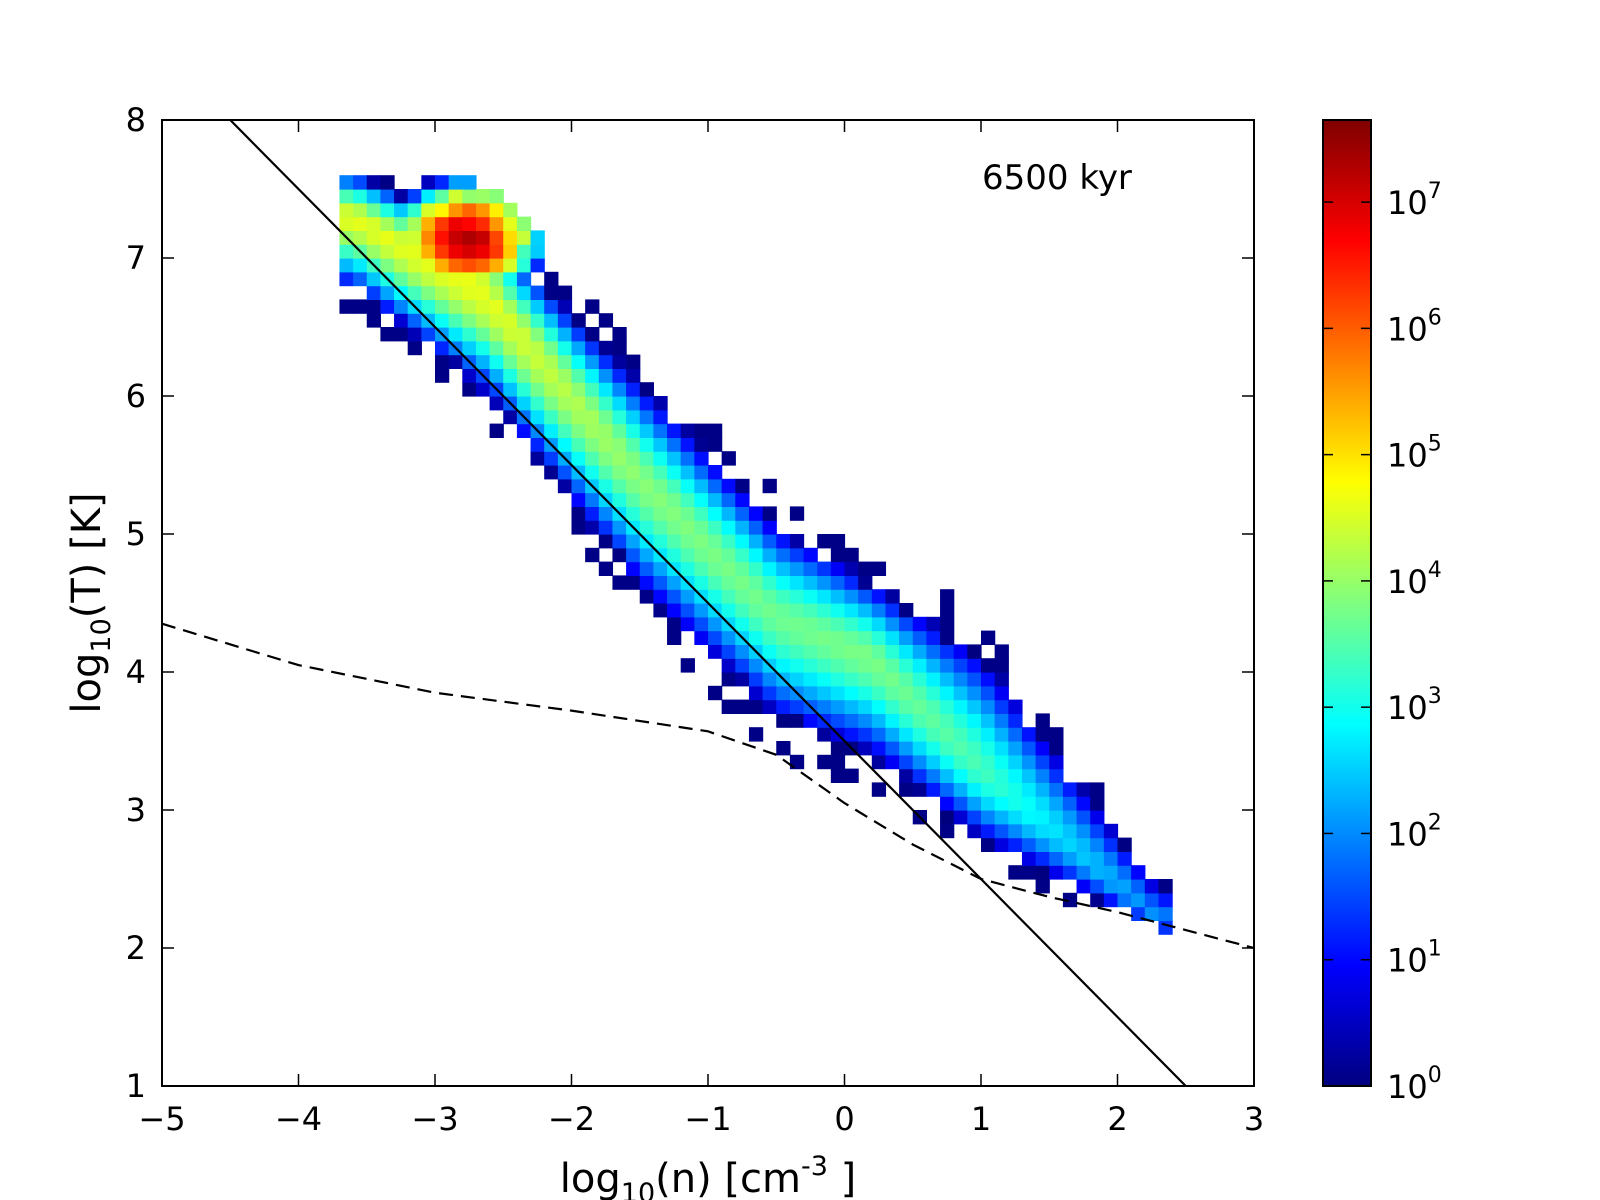 The width and height of the screenshot is (1600, 1200). I want to click on x-tick-label: −1, so click(707, 1119).